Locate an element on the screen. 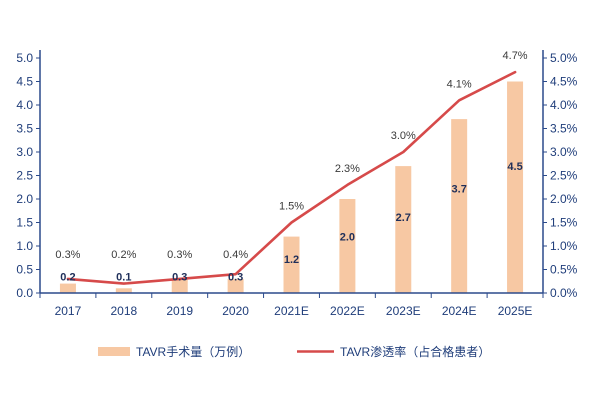  left-tick-label: 2.0 is located at coordinates (24, 199).